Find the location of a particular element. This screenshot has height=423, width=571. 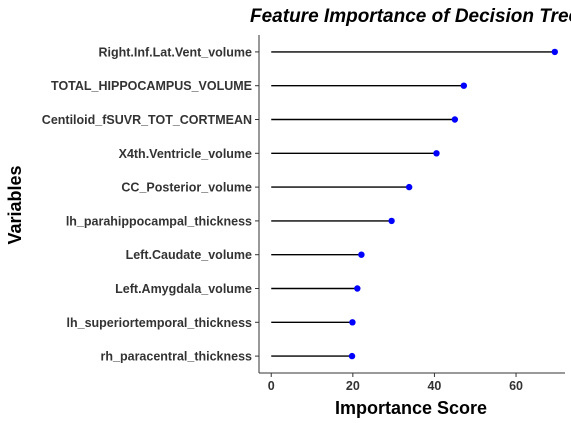

y-tick-label: lh_superiortemporal_thickness is located at coordinates (160, 323).